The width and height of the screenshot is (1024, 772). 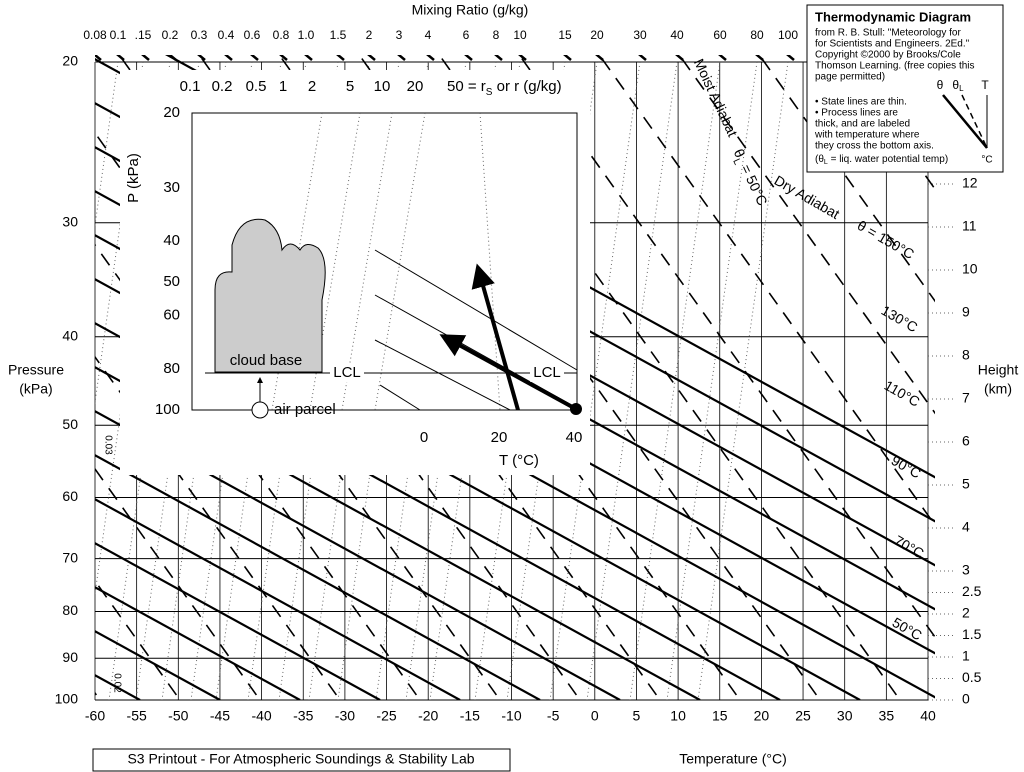 What do you see at coordinates (428, 35) in the screenshot?
I see `mixing-ratio-label: 4` at bounding box center [428, 35].